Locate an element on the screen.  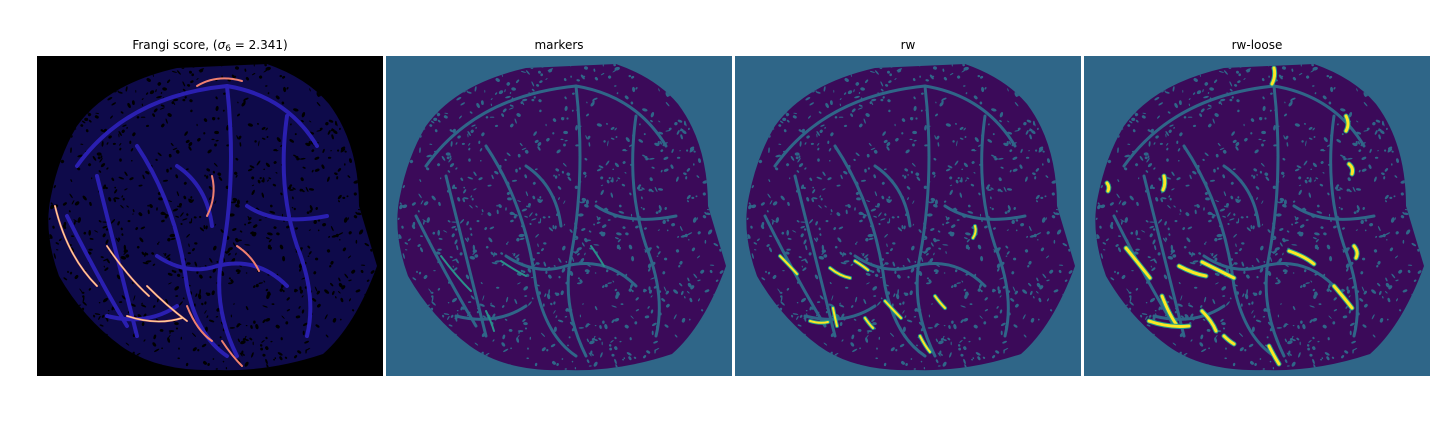
title-suffix: = 2.341) is located at coordinates (259, 45).